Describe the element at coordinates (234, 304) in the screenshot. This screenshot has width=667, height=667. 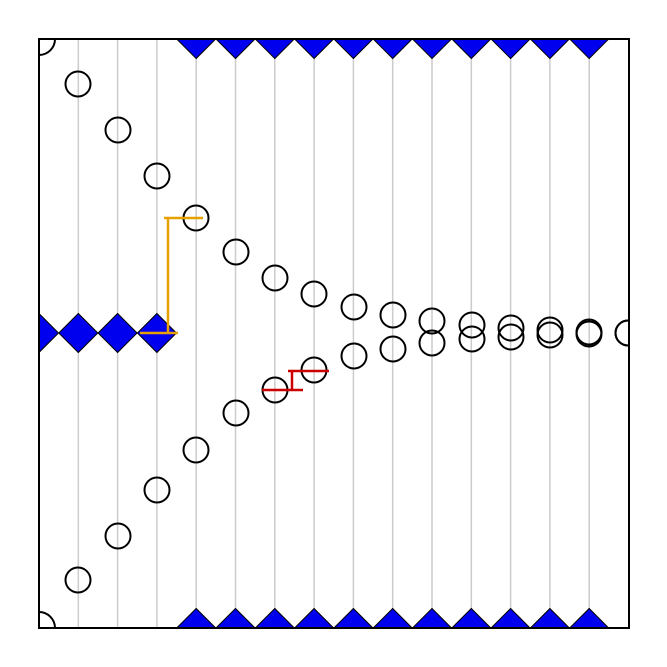
I see `bracket-markers` at that location.